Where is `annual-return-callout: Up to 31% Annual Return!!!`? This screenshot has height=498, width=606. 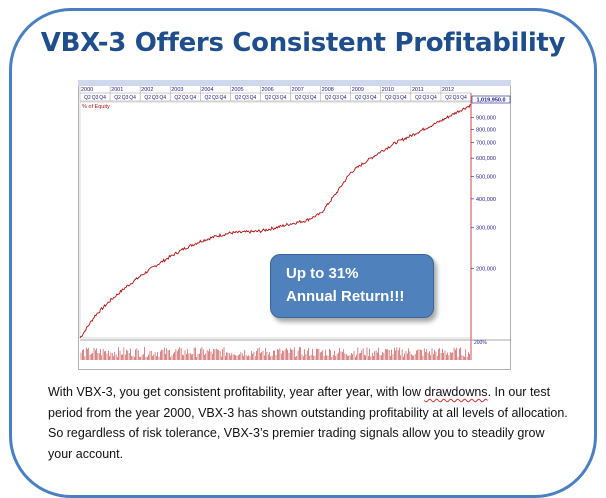 annual-return-callout: Up to 31% Annual Return!!! is located at coordinates (352, 286).